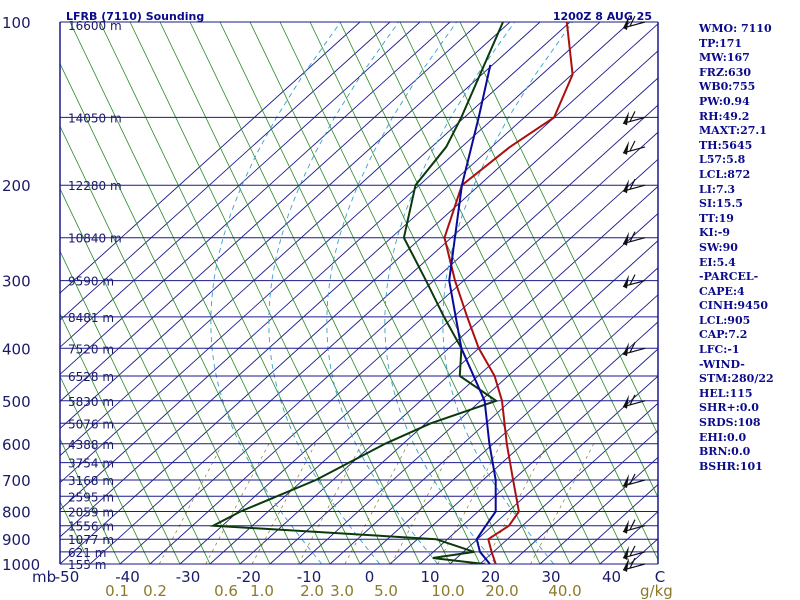 The width and height of the screenshot is (800, 600). What do you see at coordinates (370, 577) in the screenshot?
I see `temperature-tick-label: 0` at bounding box center [370, 577].